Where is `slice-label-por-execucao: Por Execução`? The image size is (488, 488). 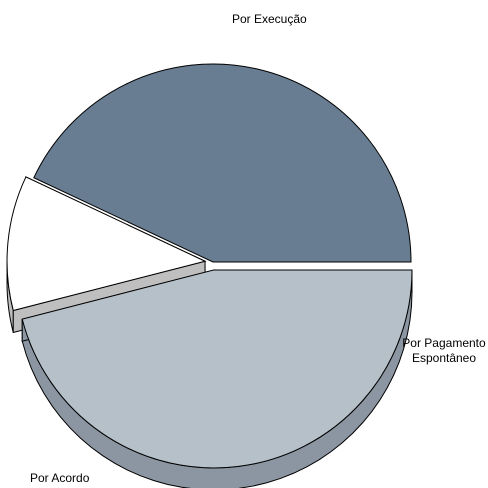
slice-label-por-execucao: Por Execução is located at coordinates (269, 19).